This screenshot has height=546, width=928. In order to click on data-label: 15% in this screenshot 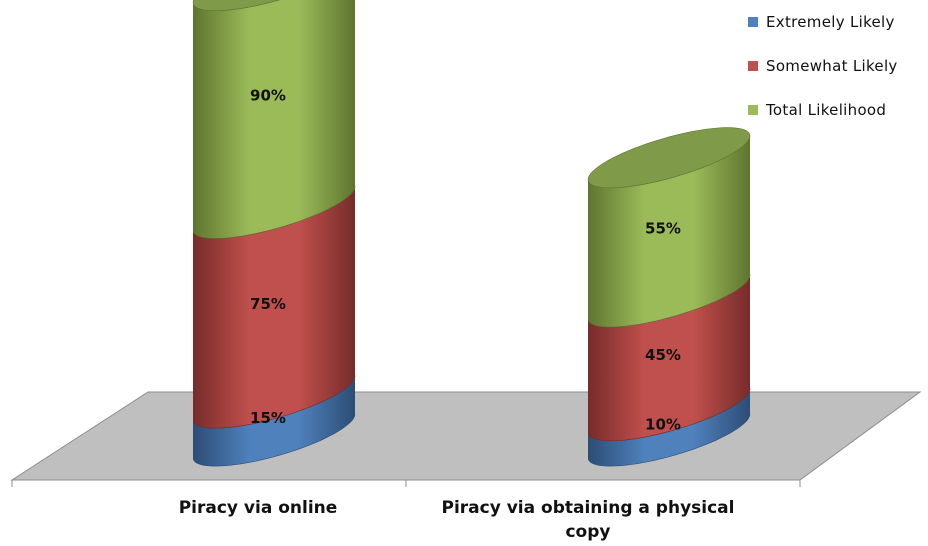, I will do `click(268, 418)`.